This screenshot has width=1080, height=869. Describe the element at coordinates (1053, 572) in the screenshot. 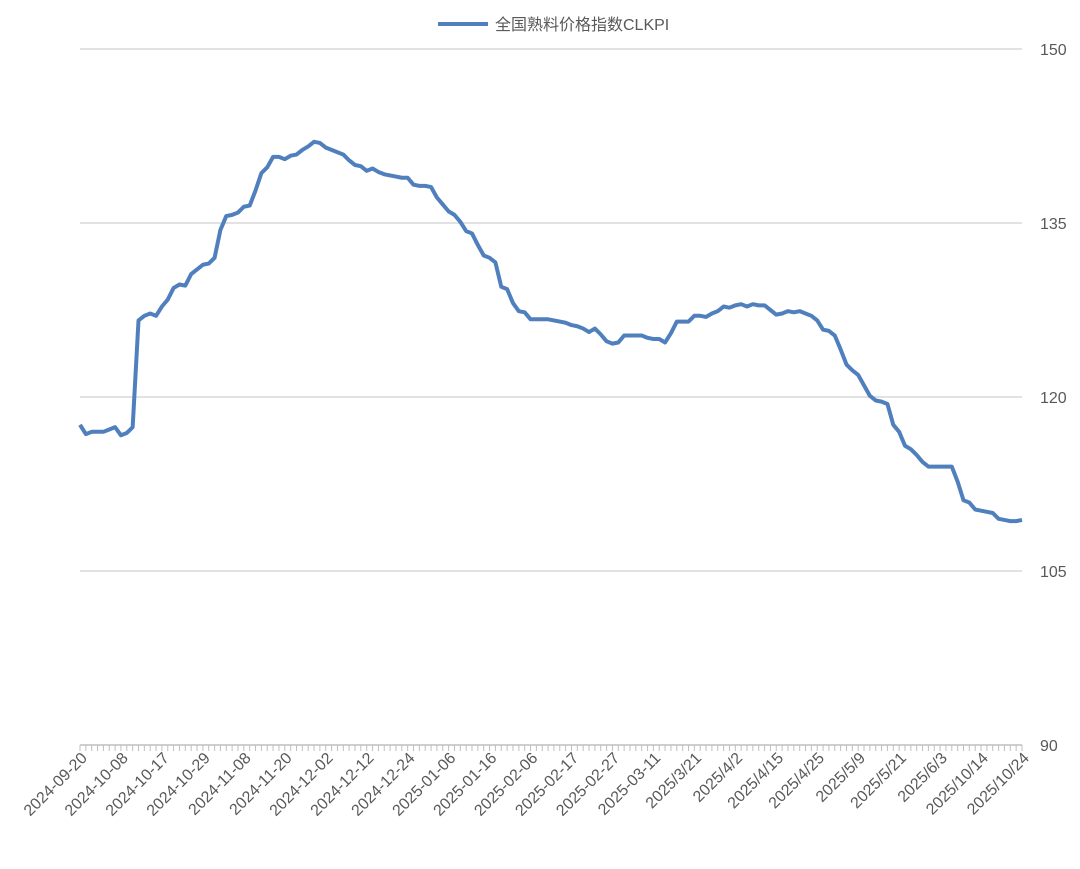

I see `y-tick-label: 105` at that location.